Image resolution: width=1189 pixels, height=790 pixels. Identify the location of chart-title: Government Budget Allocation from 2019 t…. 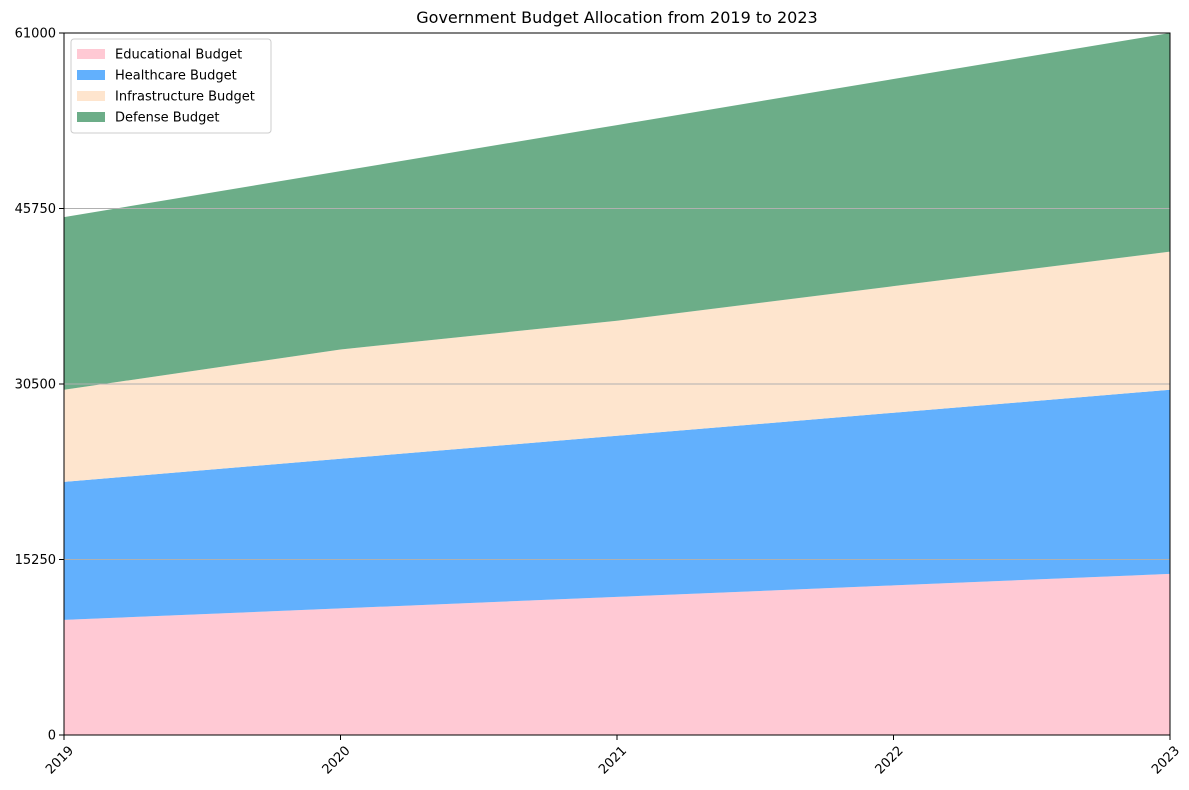
(616, 17).